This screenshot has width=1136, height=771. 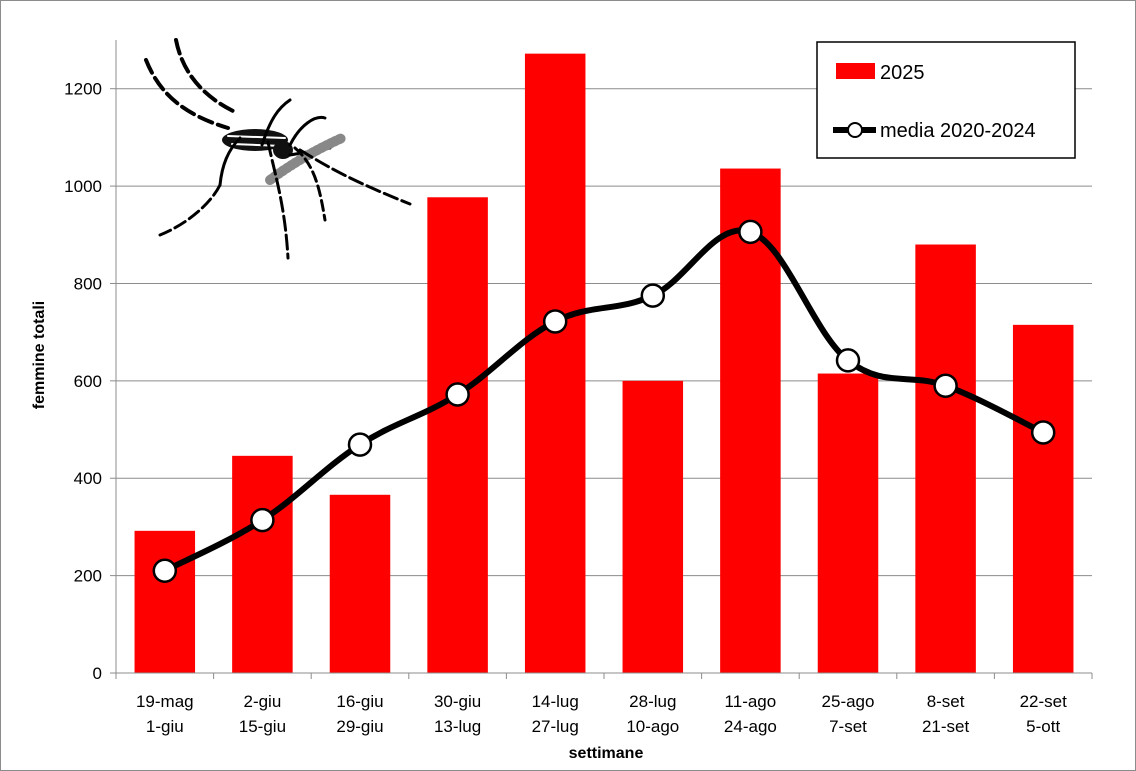 What do you see at coordinates (88, 283) in the screenshot?
I see `y-tick-label: 800` at bounding box center [88, 283].